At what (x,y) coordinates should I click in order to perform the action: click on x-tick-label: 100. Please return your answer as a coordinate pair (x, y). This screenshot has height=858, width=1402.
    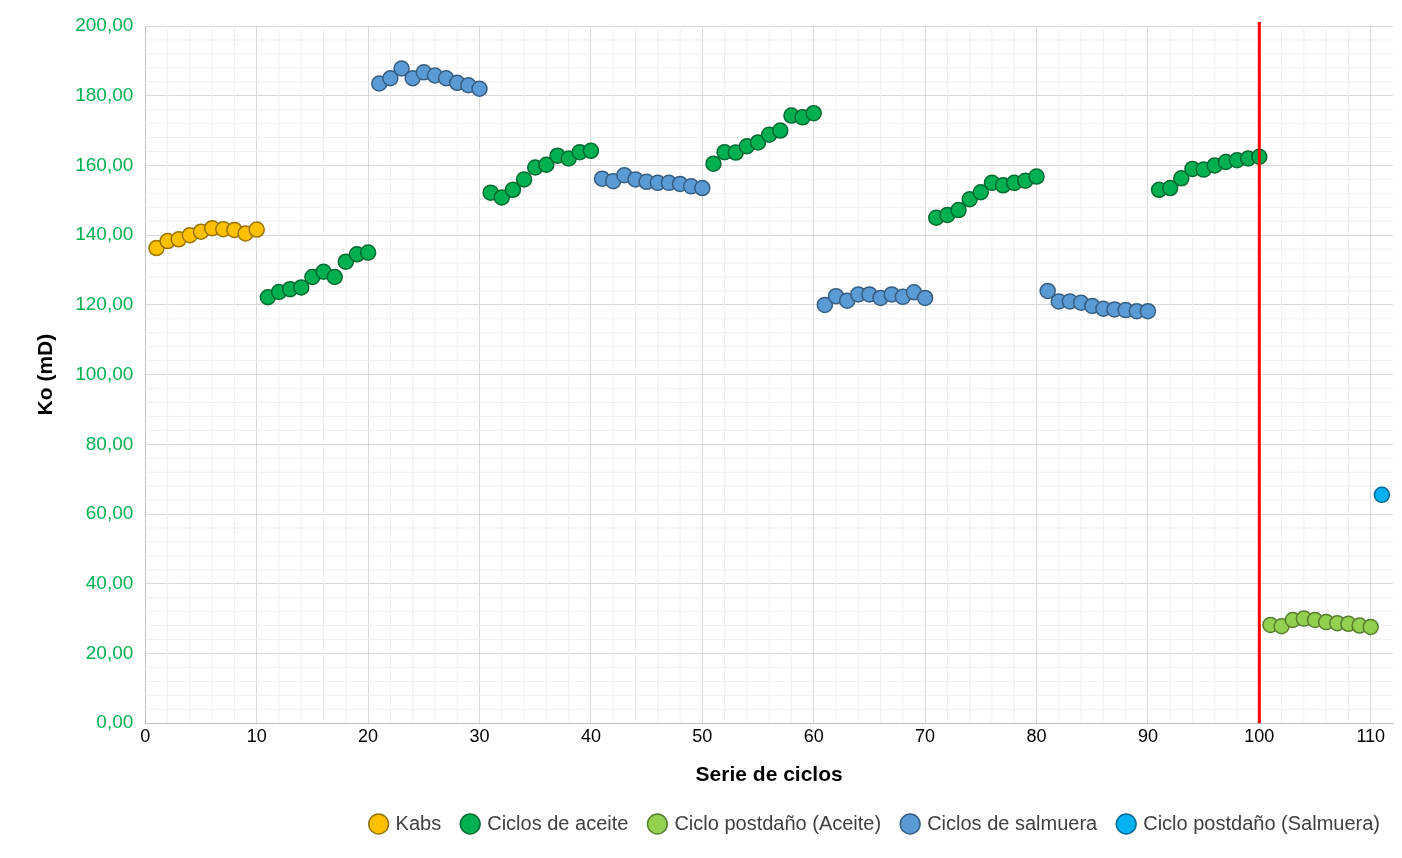
    Looking at the image, I should click on (1259, 735).